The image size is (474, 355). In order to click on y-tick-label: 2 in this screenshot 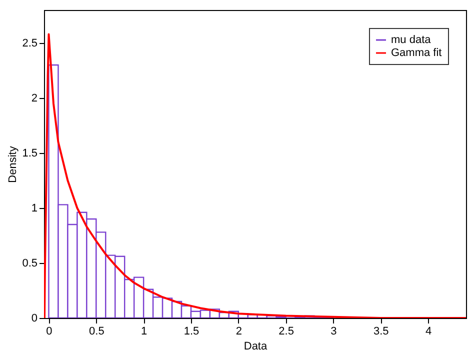, I will do `click(34, 98)`.